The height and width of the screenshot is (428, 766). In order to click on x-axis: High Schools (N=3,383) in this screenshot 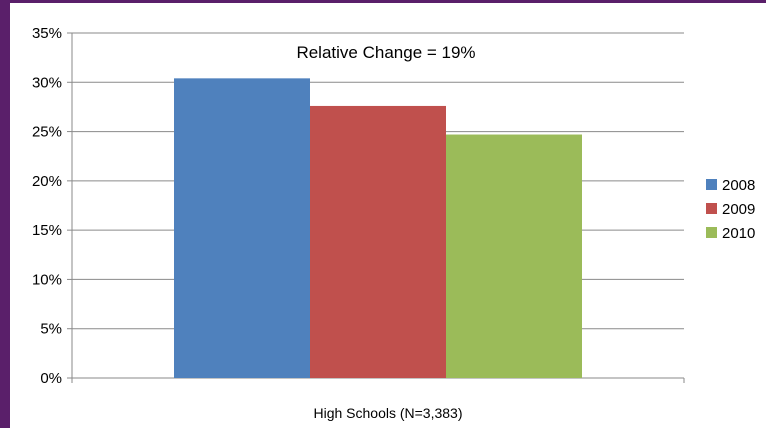, I will do `click(387, 413)`.